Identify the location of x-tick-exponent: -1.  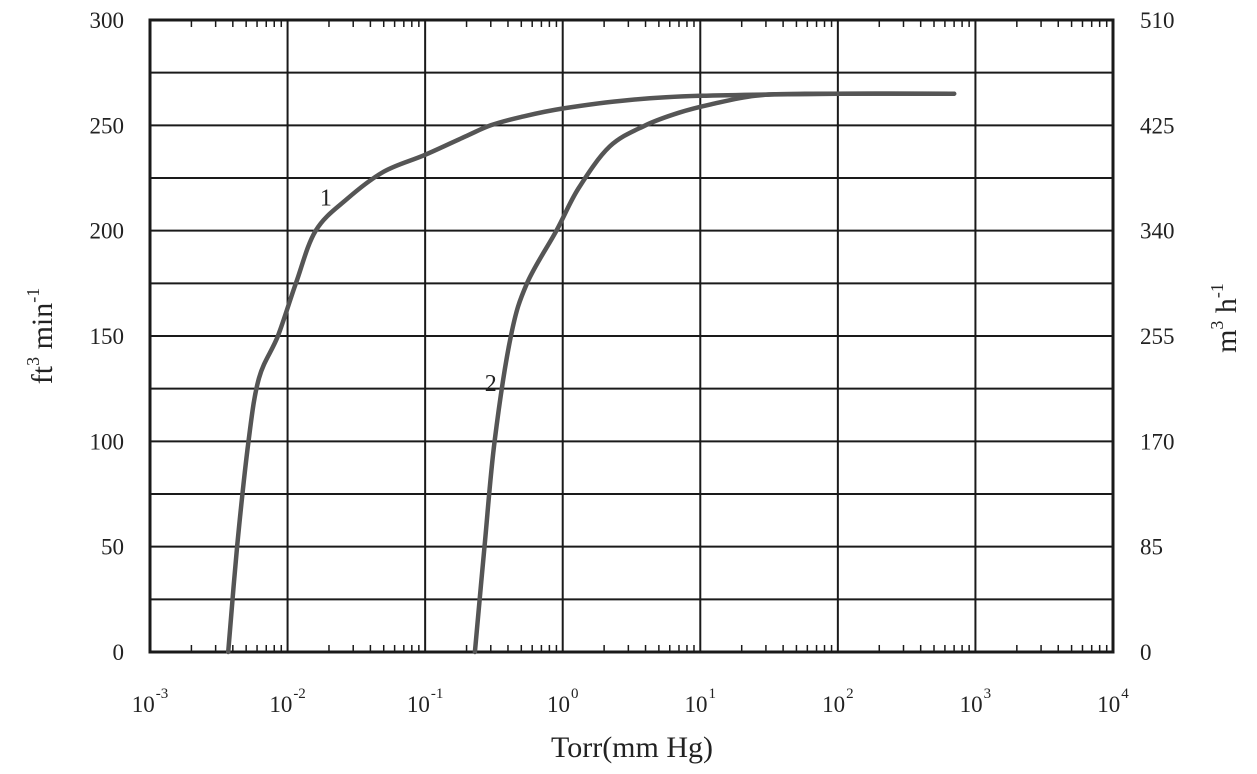
(437, 694).